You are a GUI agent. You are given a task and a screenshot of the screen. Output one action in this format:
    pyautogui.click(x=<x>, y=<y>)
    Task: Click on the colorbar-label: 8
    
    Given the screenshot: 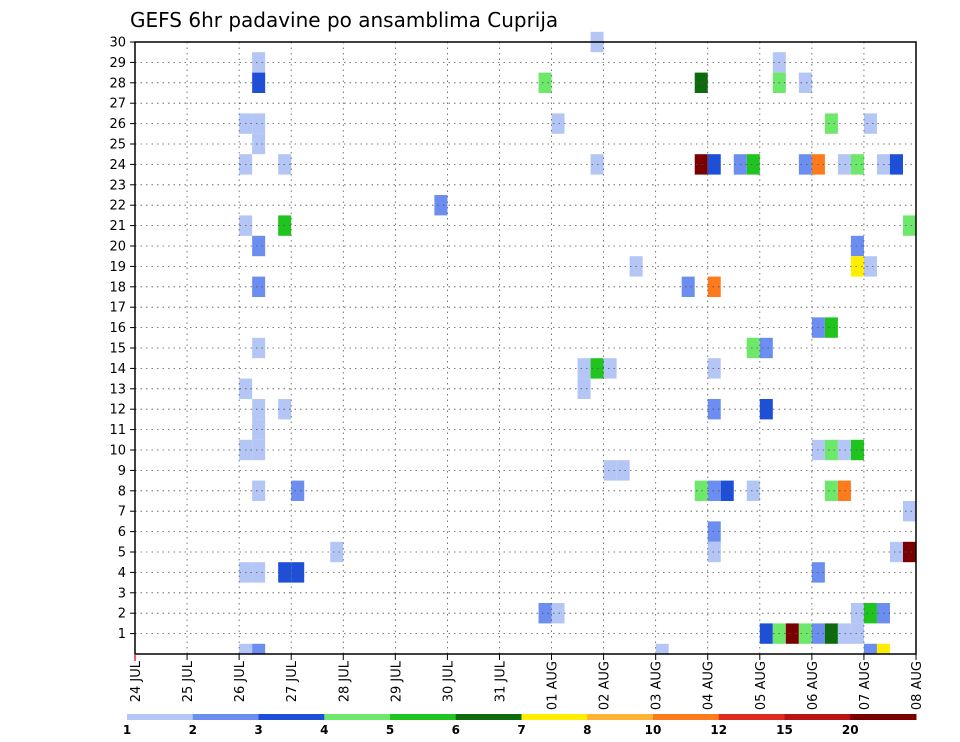 What is the action you would take?
    pyautogui.click(x=587, y=730)
    